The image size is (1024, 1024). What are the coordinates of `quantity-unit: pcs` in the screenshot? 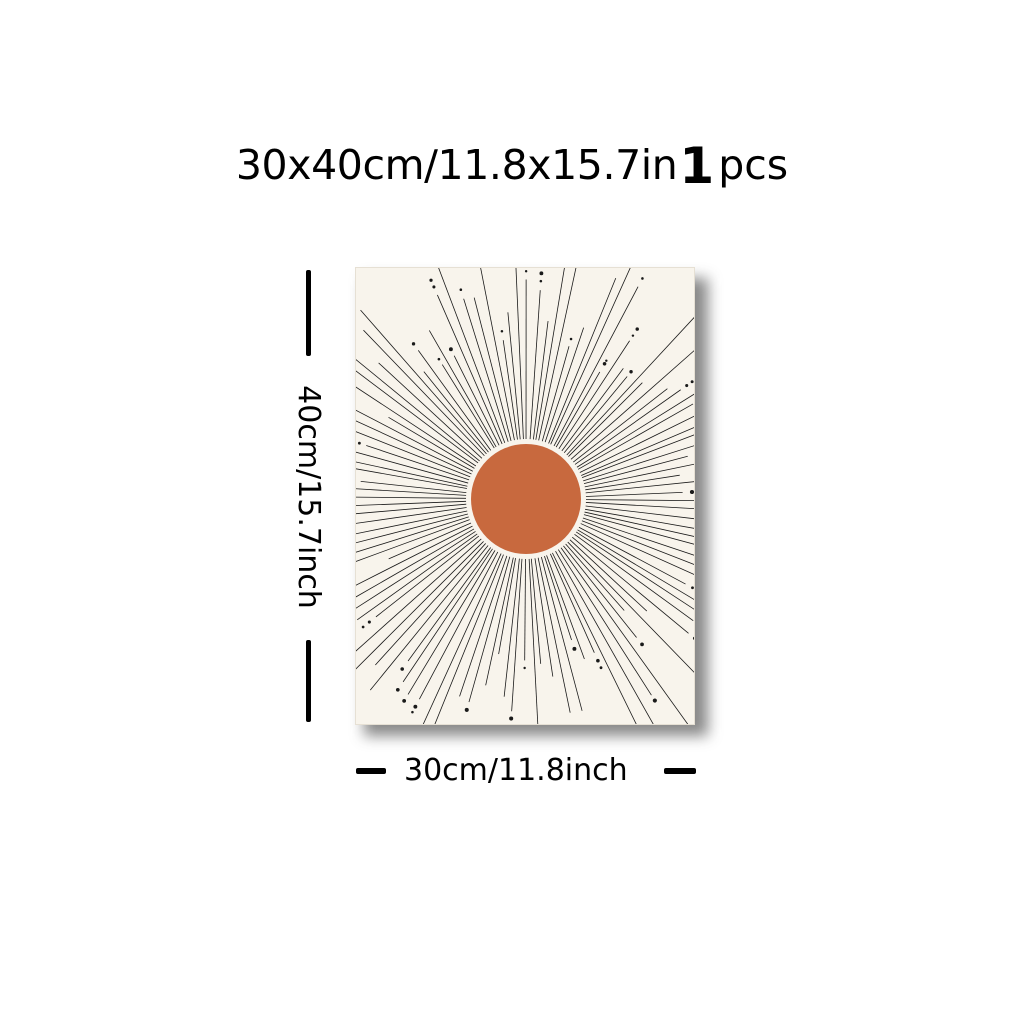 It's located at (753, 165).